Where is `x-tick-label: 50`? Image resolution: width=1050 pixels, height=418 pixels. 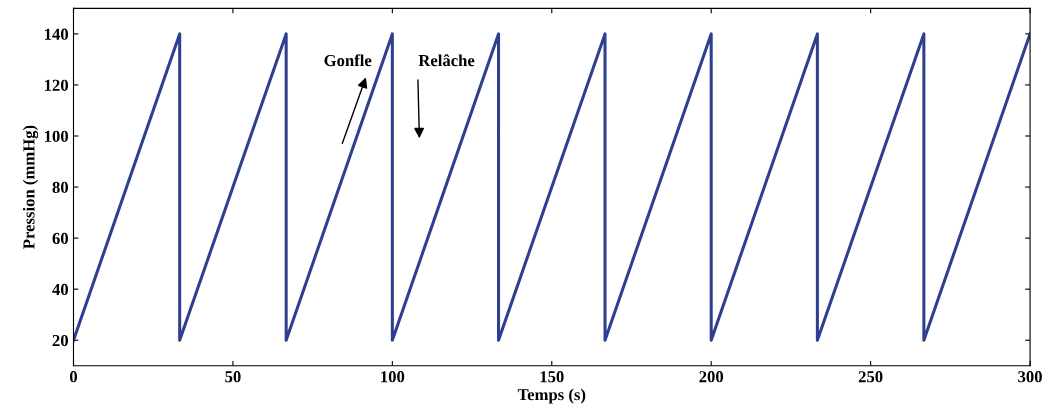
x-tick-label: 50 is located at coordinates (233, 377).